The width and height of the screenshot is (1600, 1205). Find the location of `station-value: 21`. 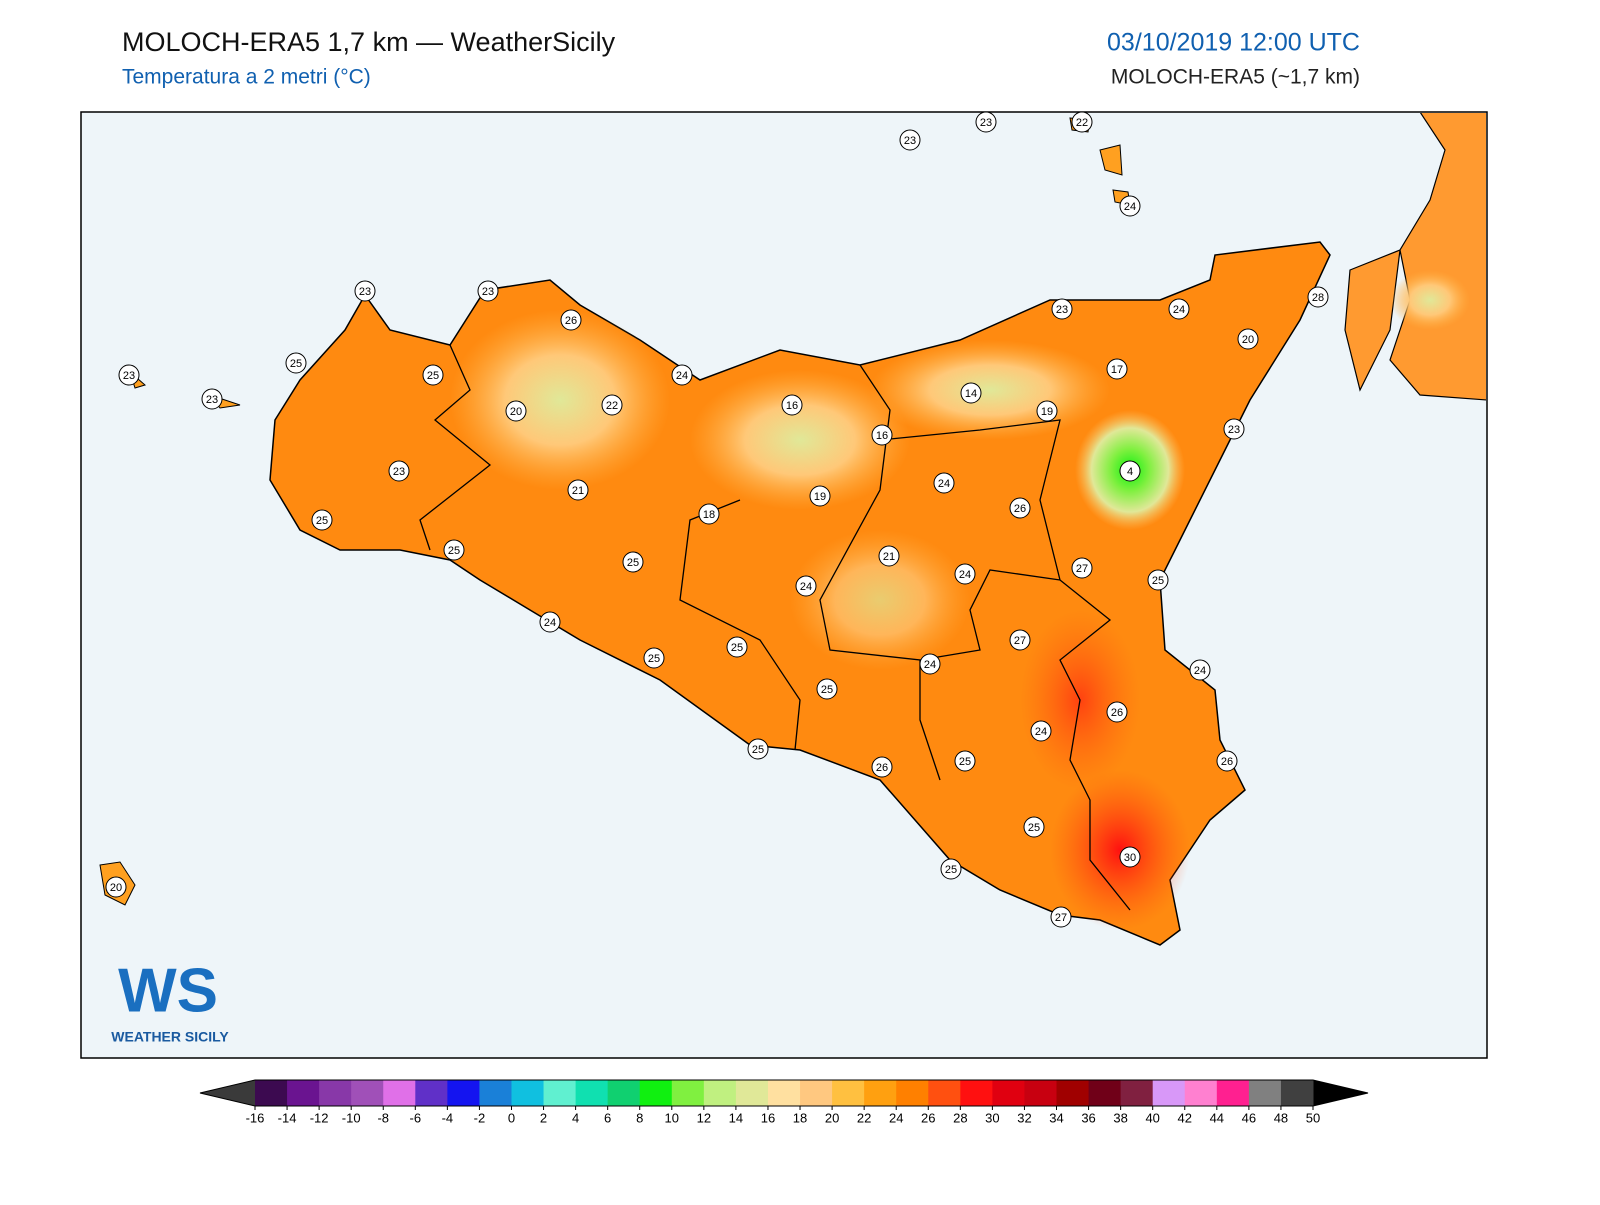

station-value: 21 is located at coordinates (889, 557).